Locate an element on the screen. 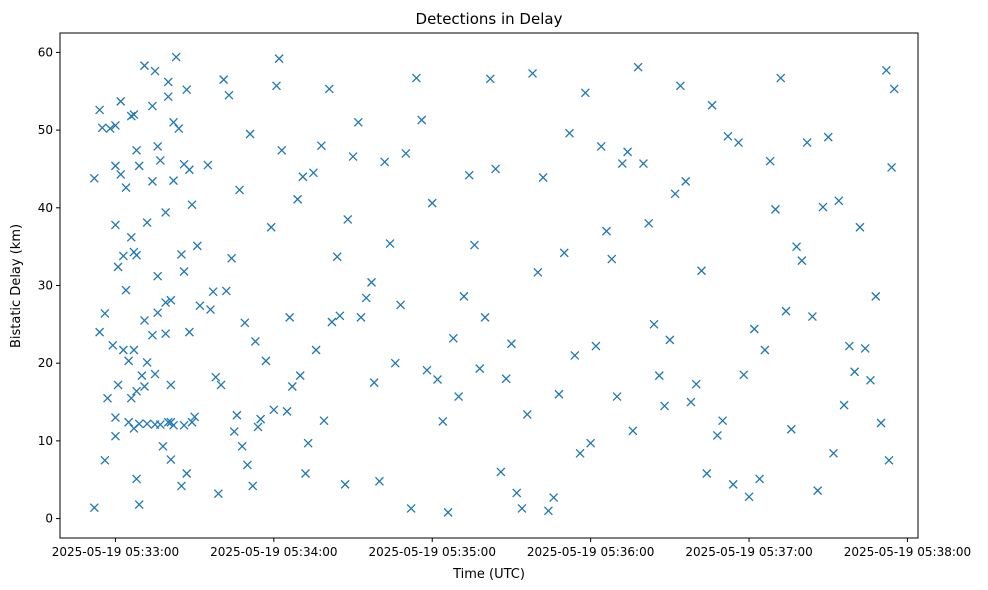  y-tick-label: 60 is located at coordinates (45, 52).